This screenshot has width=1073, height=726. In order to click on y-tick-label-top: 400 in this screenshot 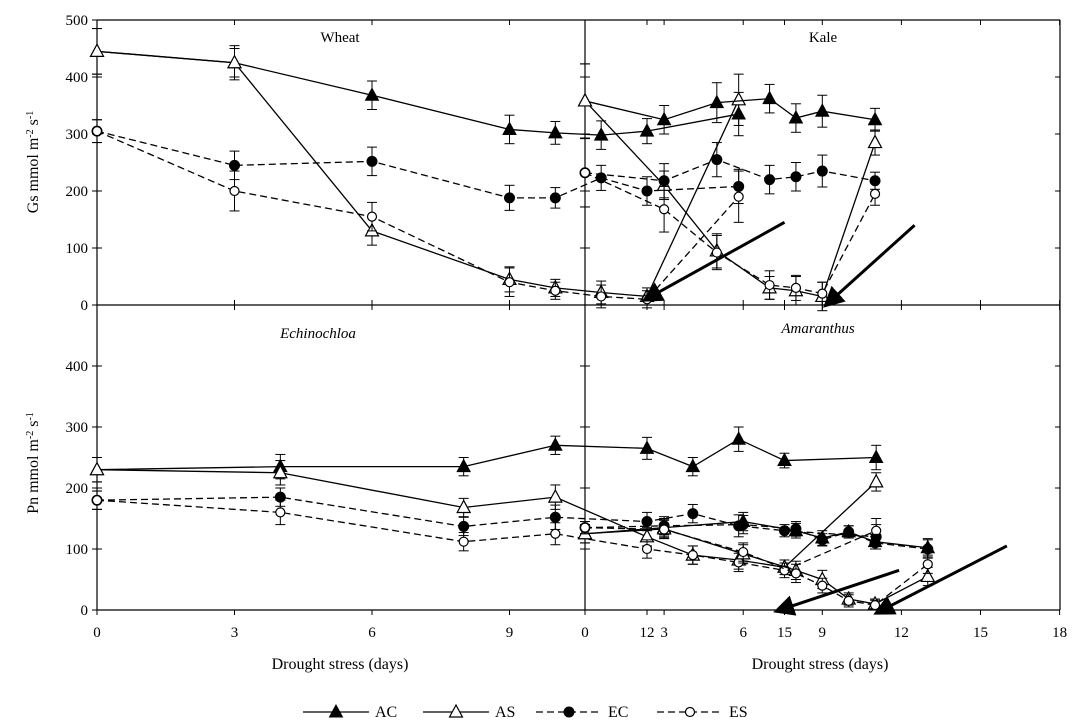, I will do `click(77, 78)`.